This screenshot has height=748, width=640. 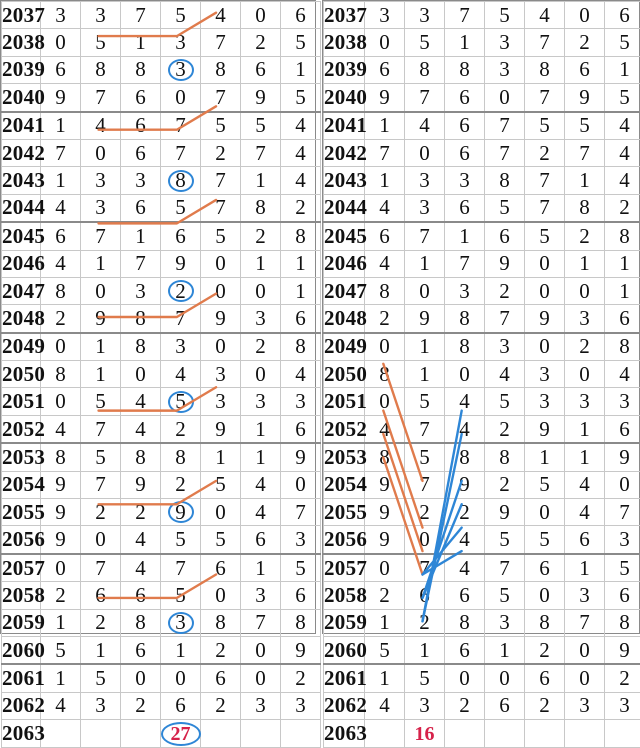 I want to click on prediction-sum-value: 27, so click(x=181, y=734).